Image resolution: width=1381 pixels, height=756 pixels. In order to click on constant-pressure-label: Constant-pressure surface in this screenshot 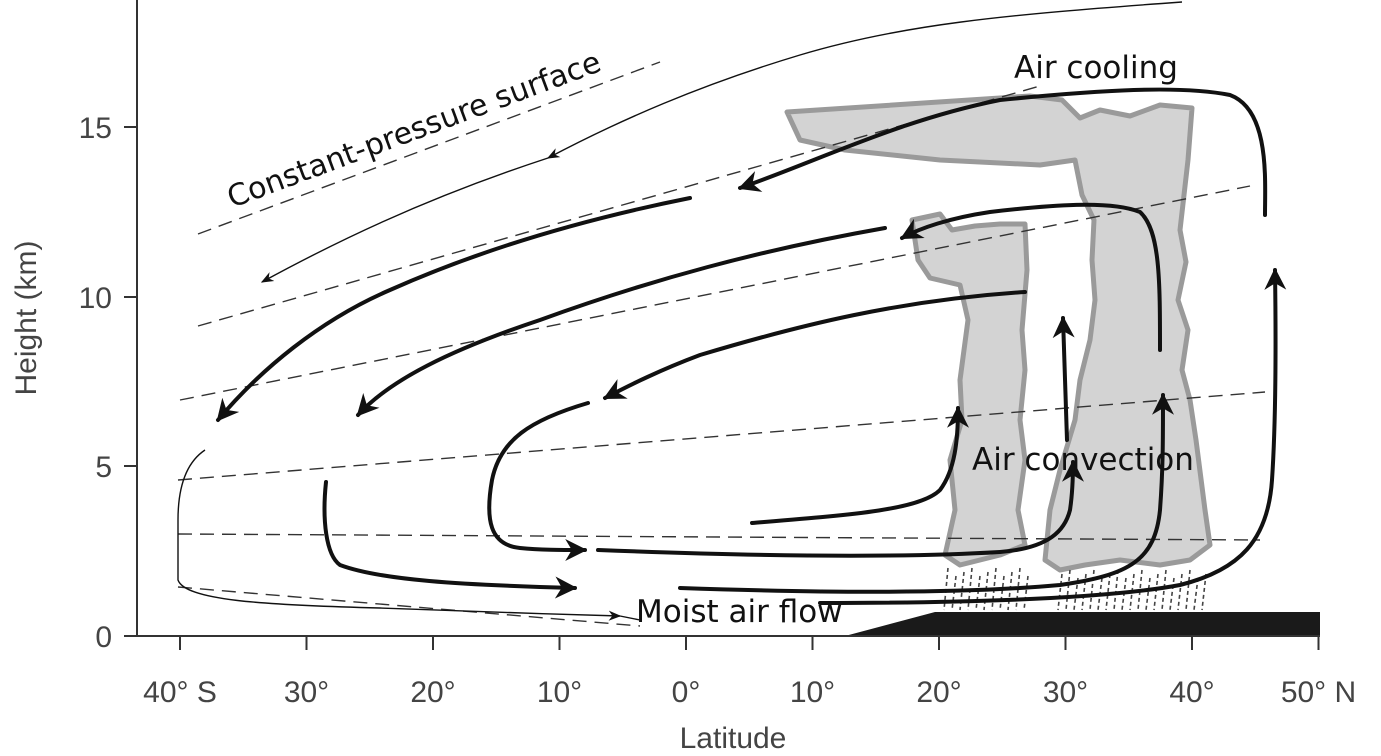, I will do `click(414, 130)`.